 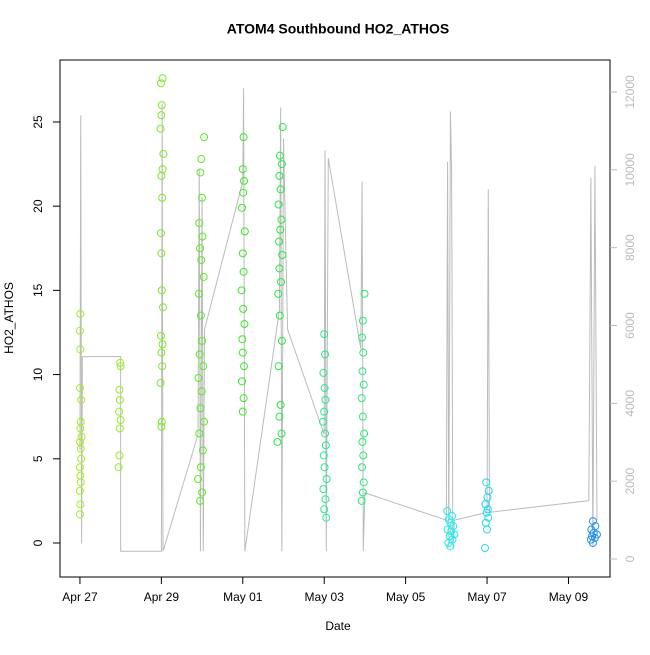 What do you see at coordinates (630, 481) in the screenshot?
I see `y2-tick-label: 2000` at bounding box center [630, 481].